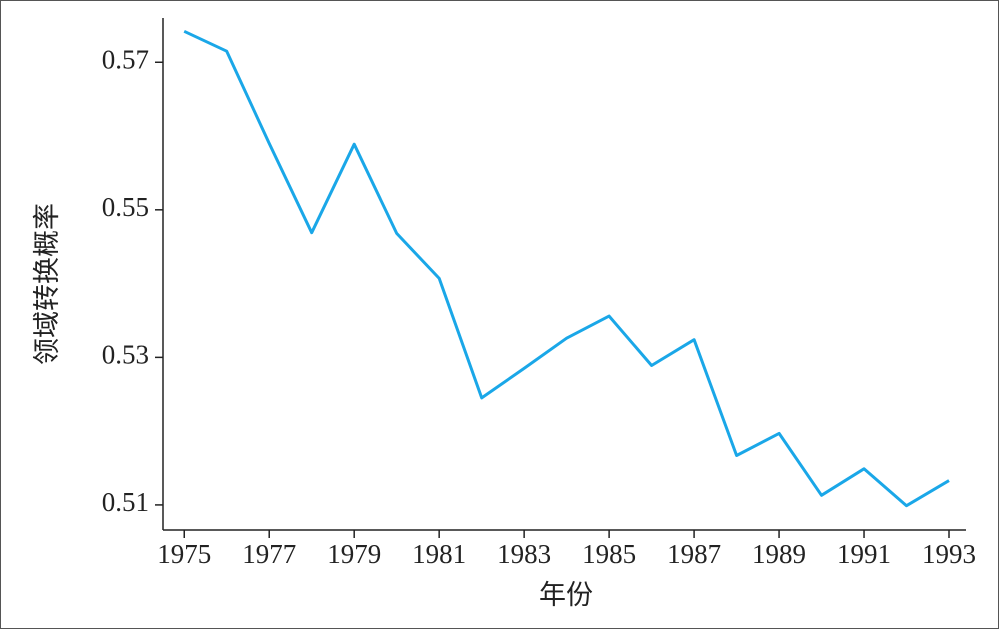  What do you see at coordinates (47, 284) in the screenshot?
I see `y-axis-label: 领域转换概率` at bounding box center [47, 284].